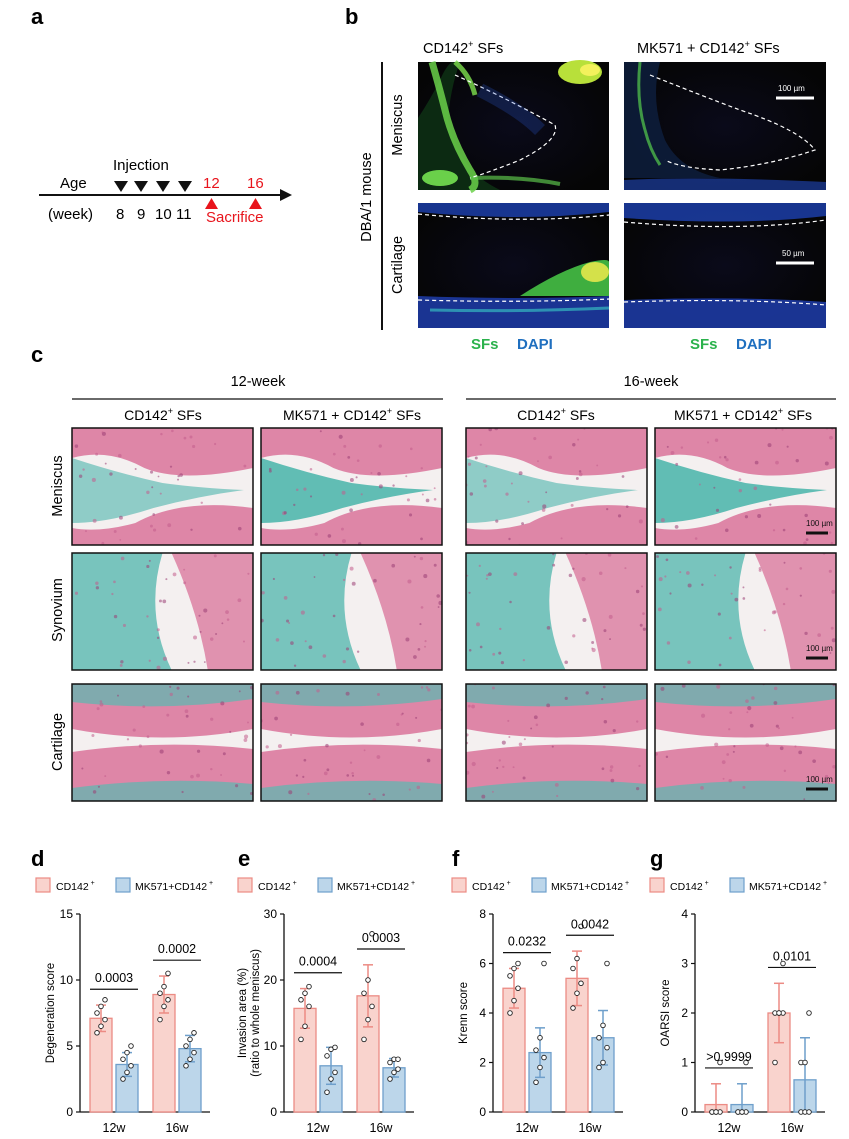  What do you see at coordinates (351, 742) in the screenshot?
I see `tile-content` at bounding box center [351, 742].